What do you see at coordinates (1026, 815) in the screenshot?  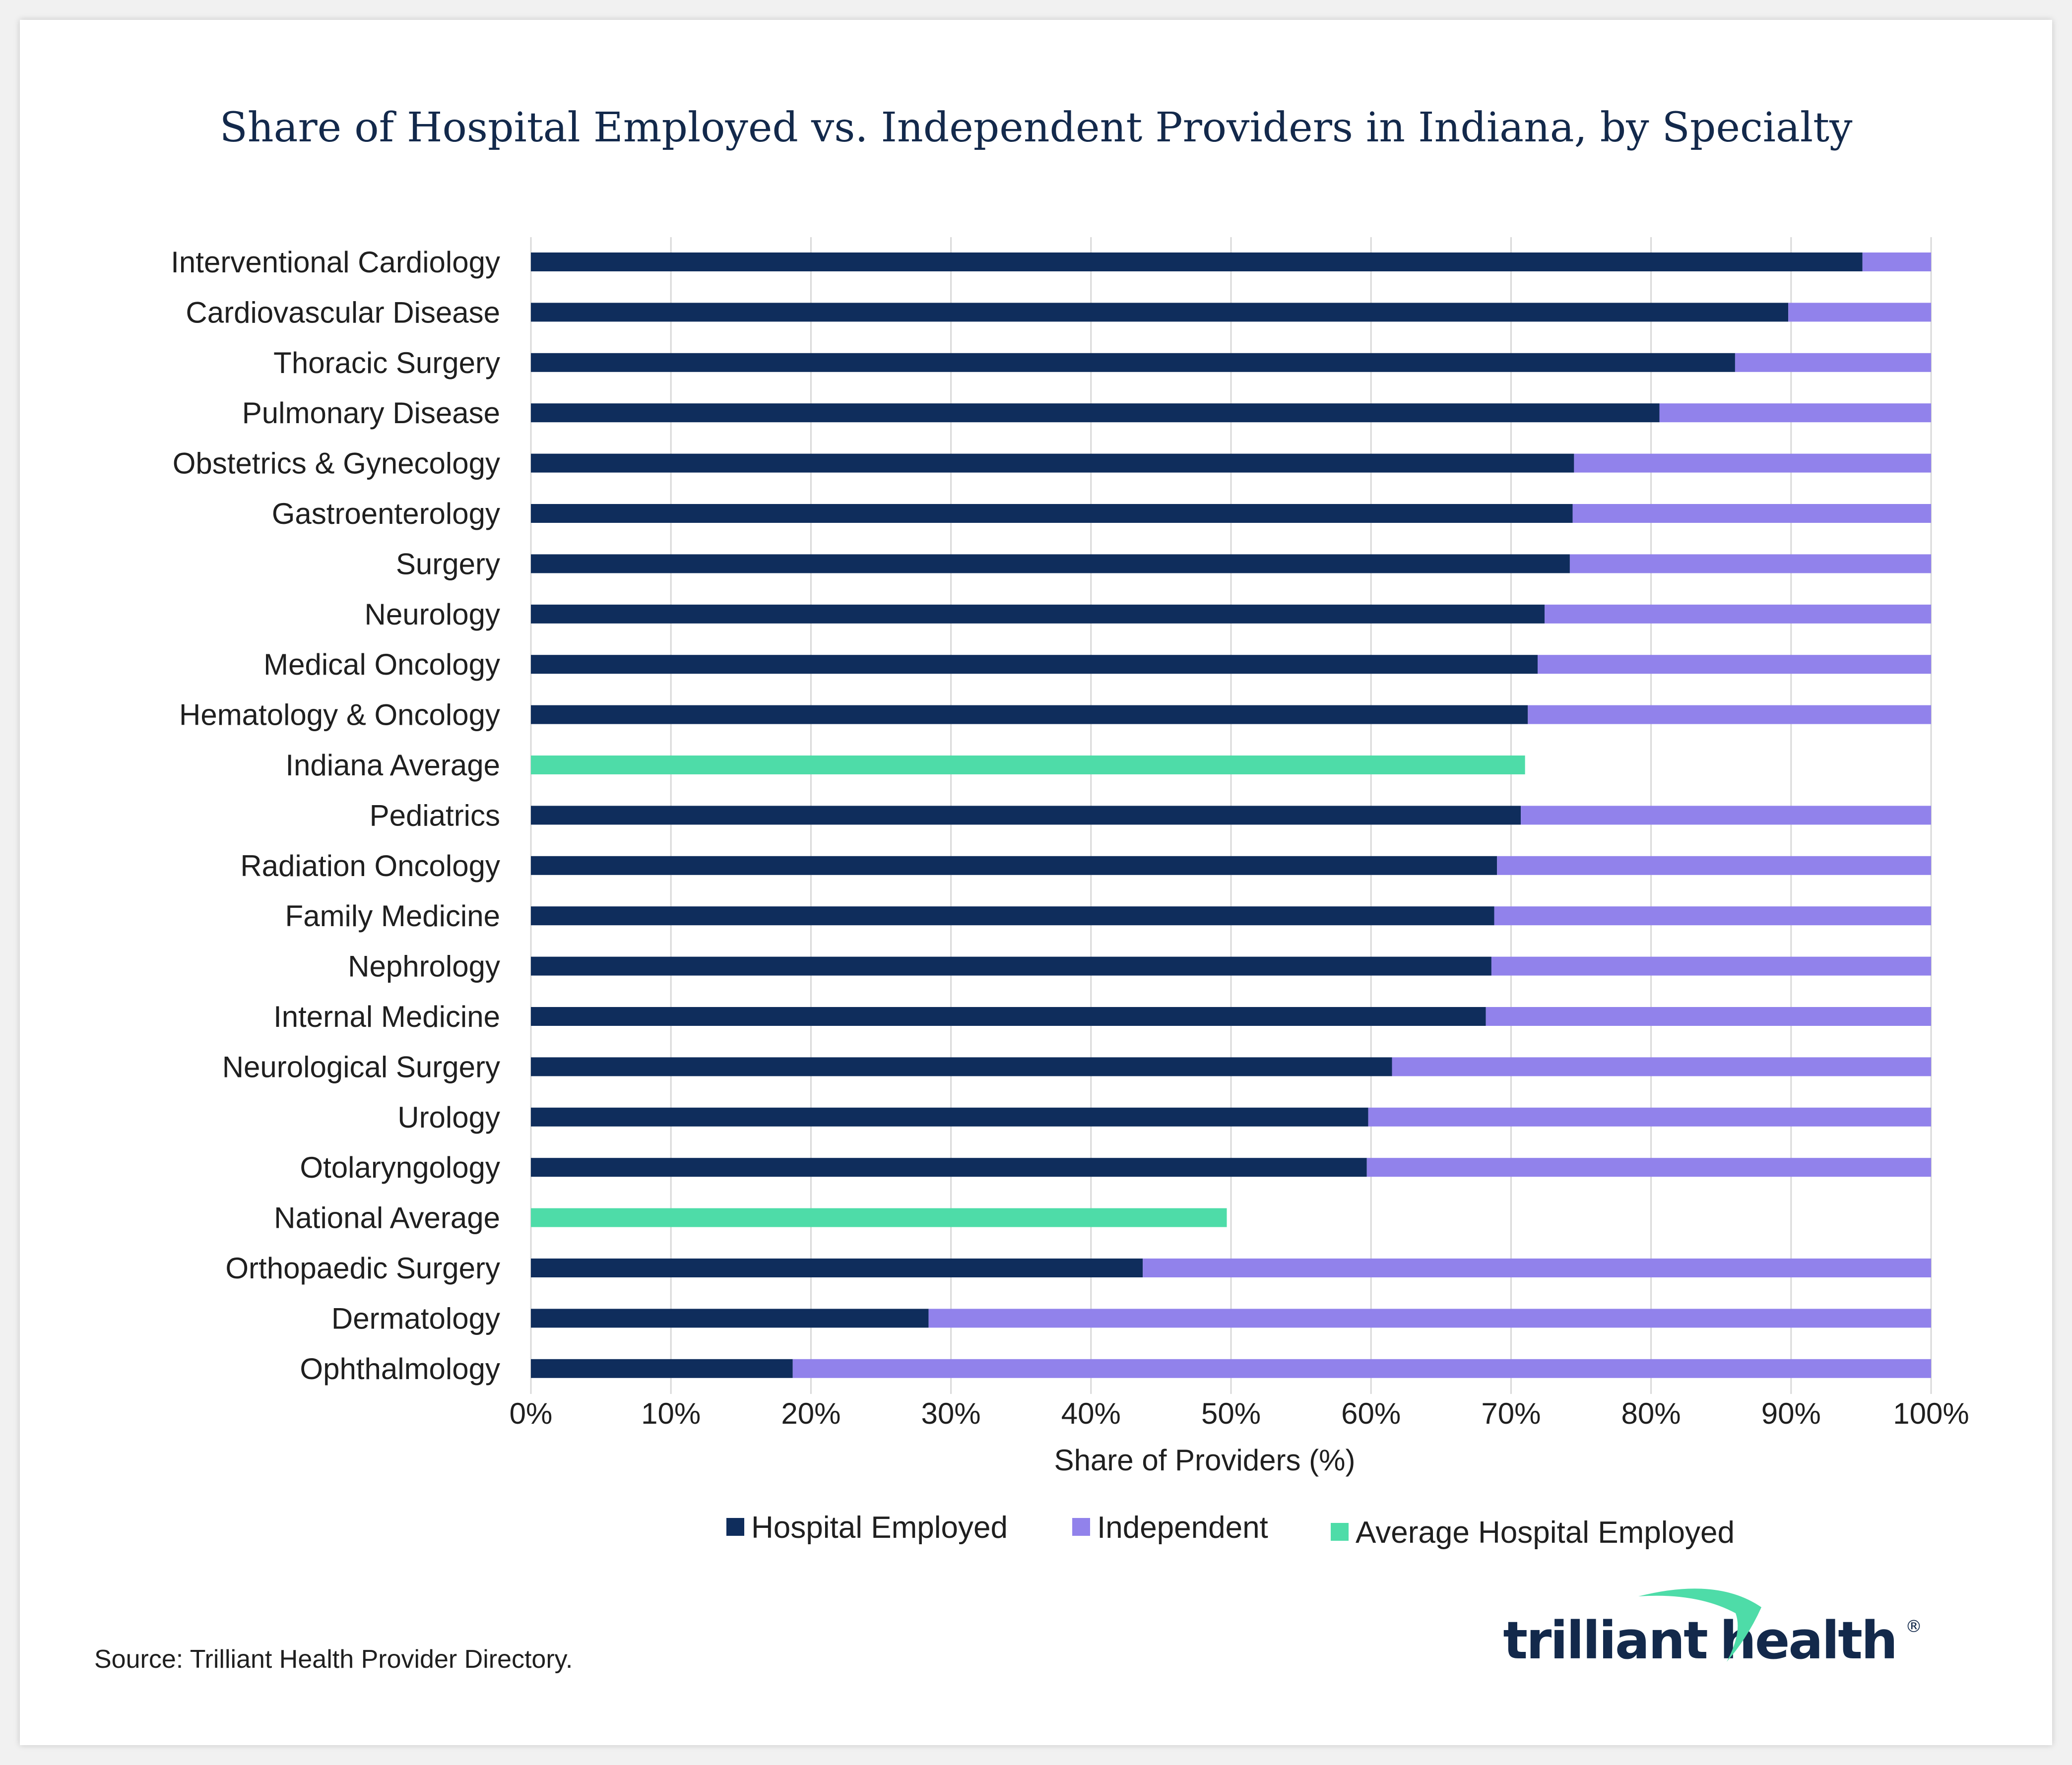 I see `bar-pediatrics-hospital-employed` at bounding box center [1026, 815].